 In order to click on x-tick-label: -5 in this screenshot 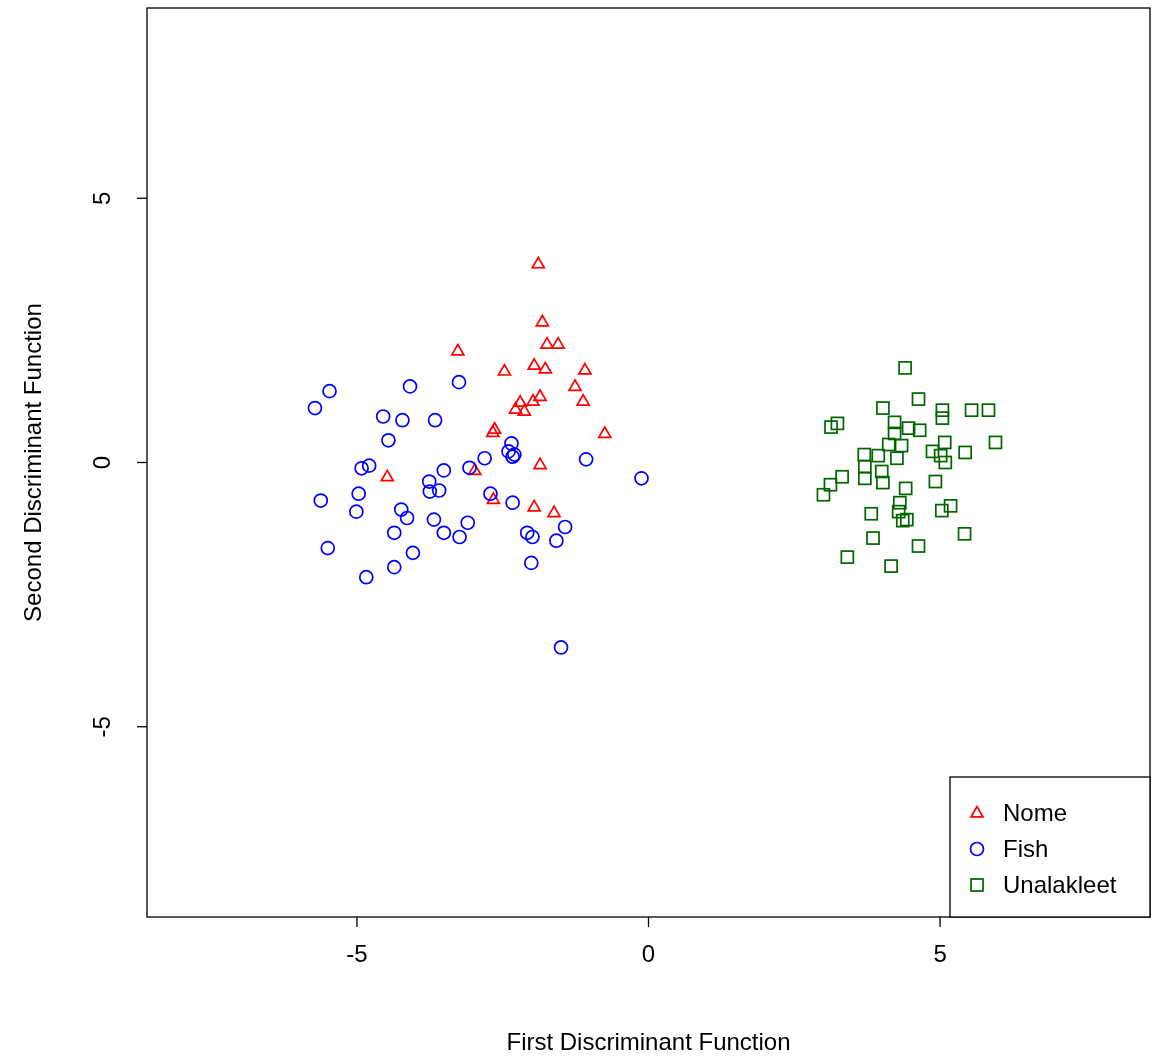, I will do `click(357, 953)`.